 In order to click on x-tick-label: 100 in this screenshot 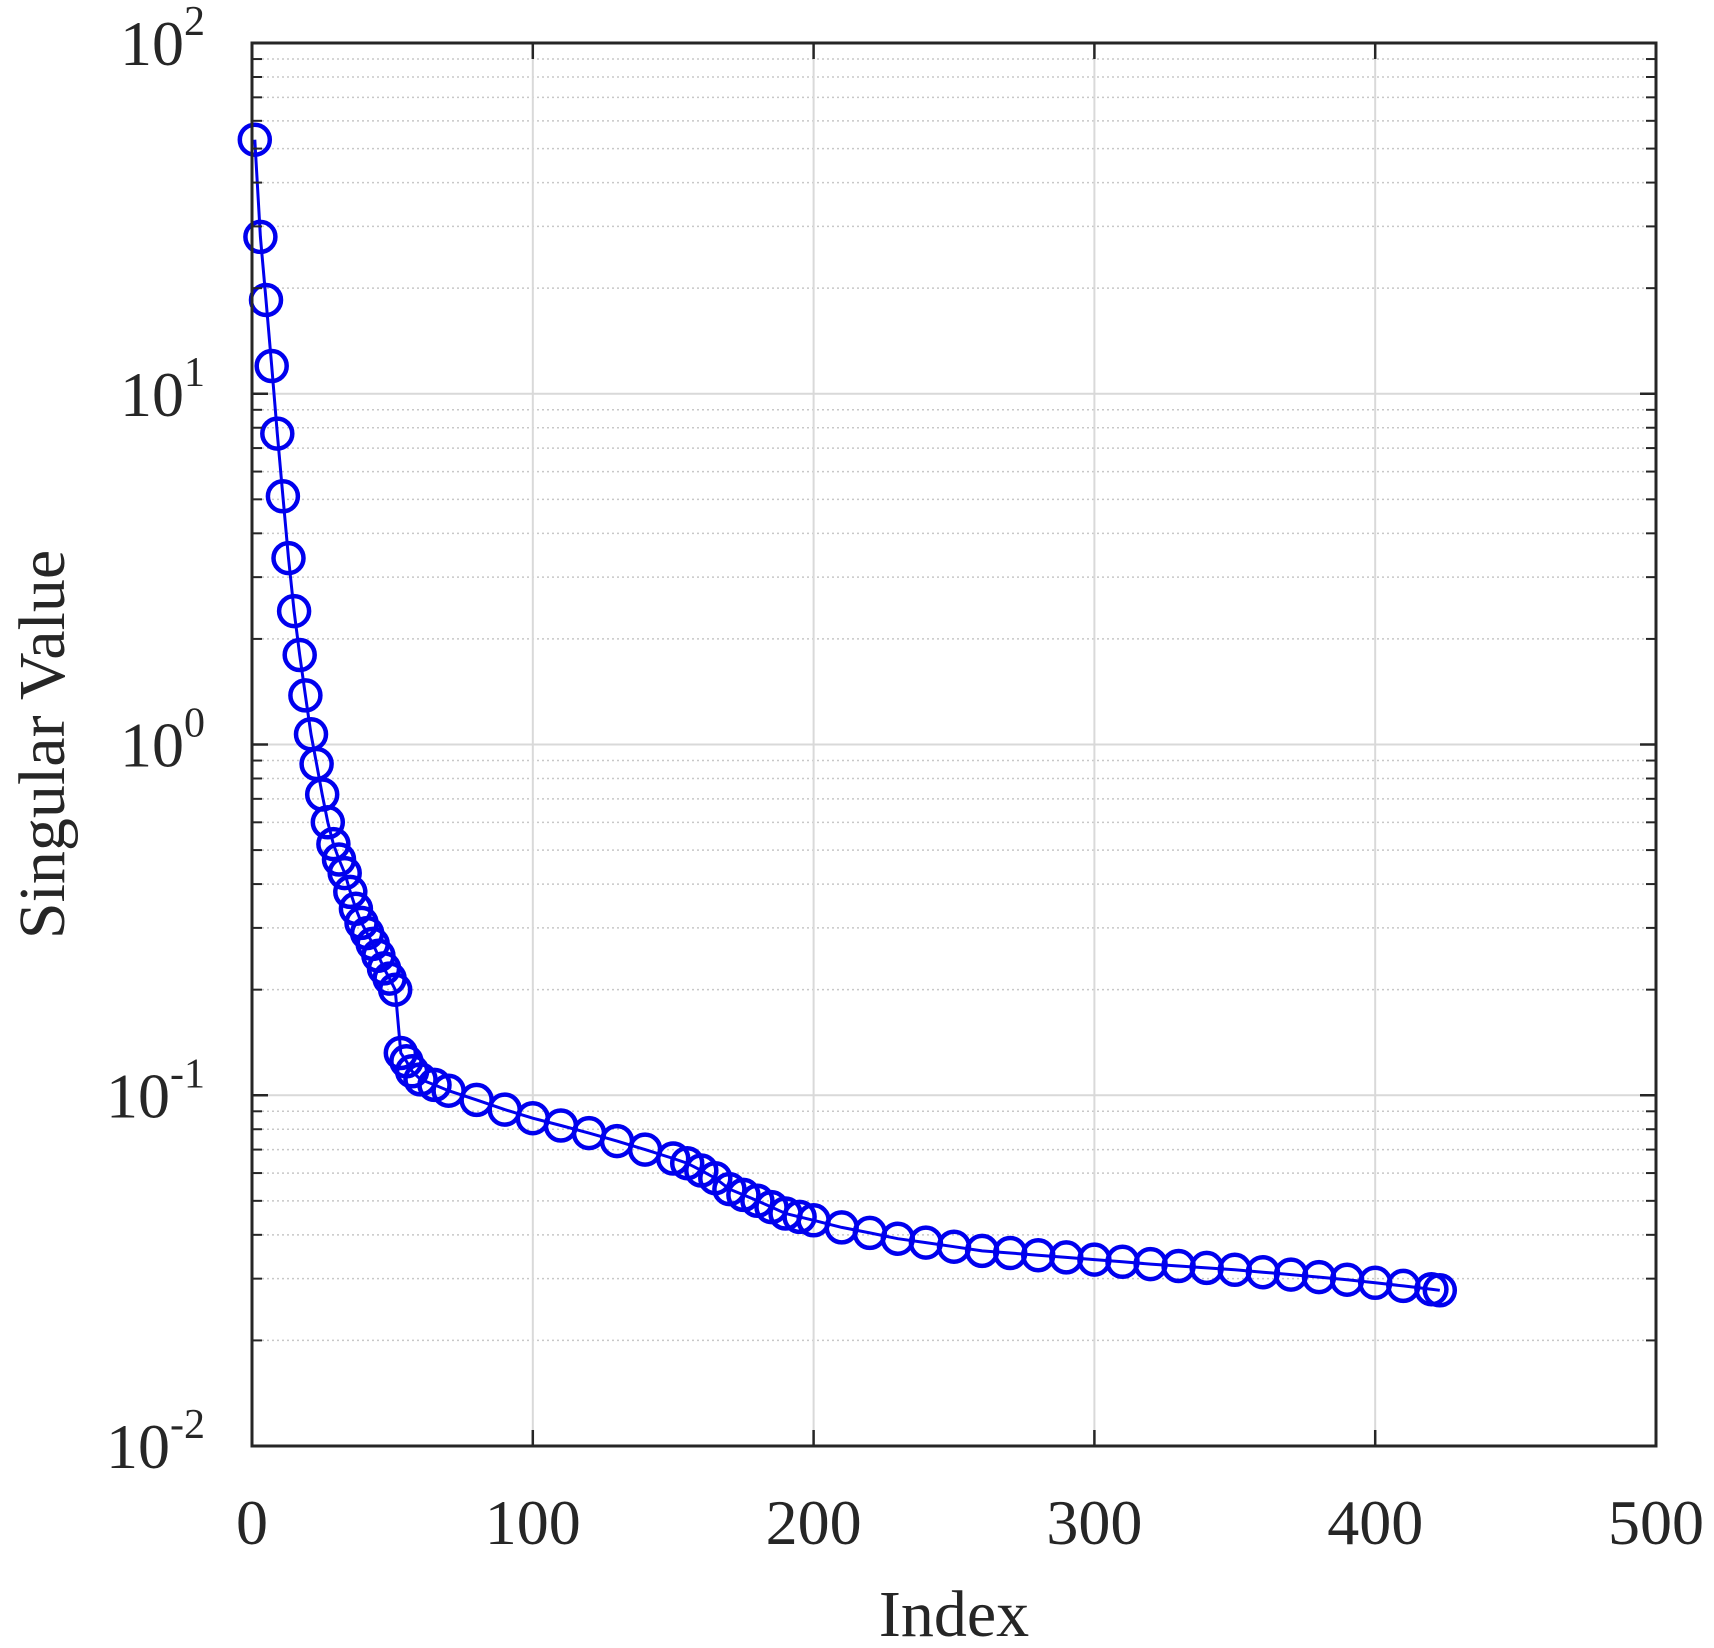, I will do `click(533, 1522)`.